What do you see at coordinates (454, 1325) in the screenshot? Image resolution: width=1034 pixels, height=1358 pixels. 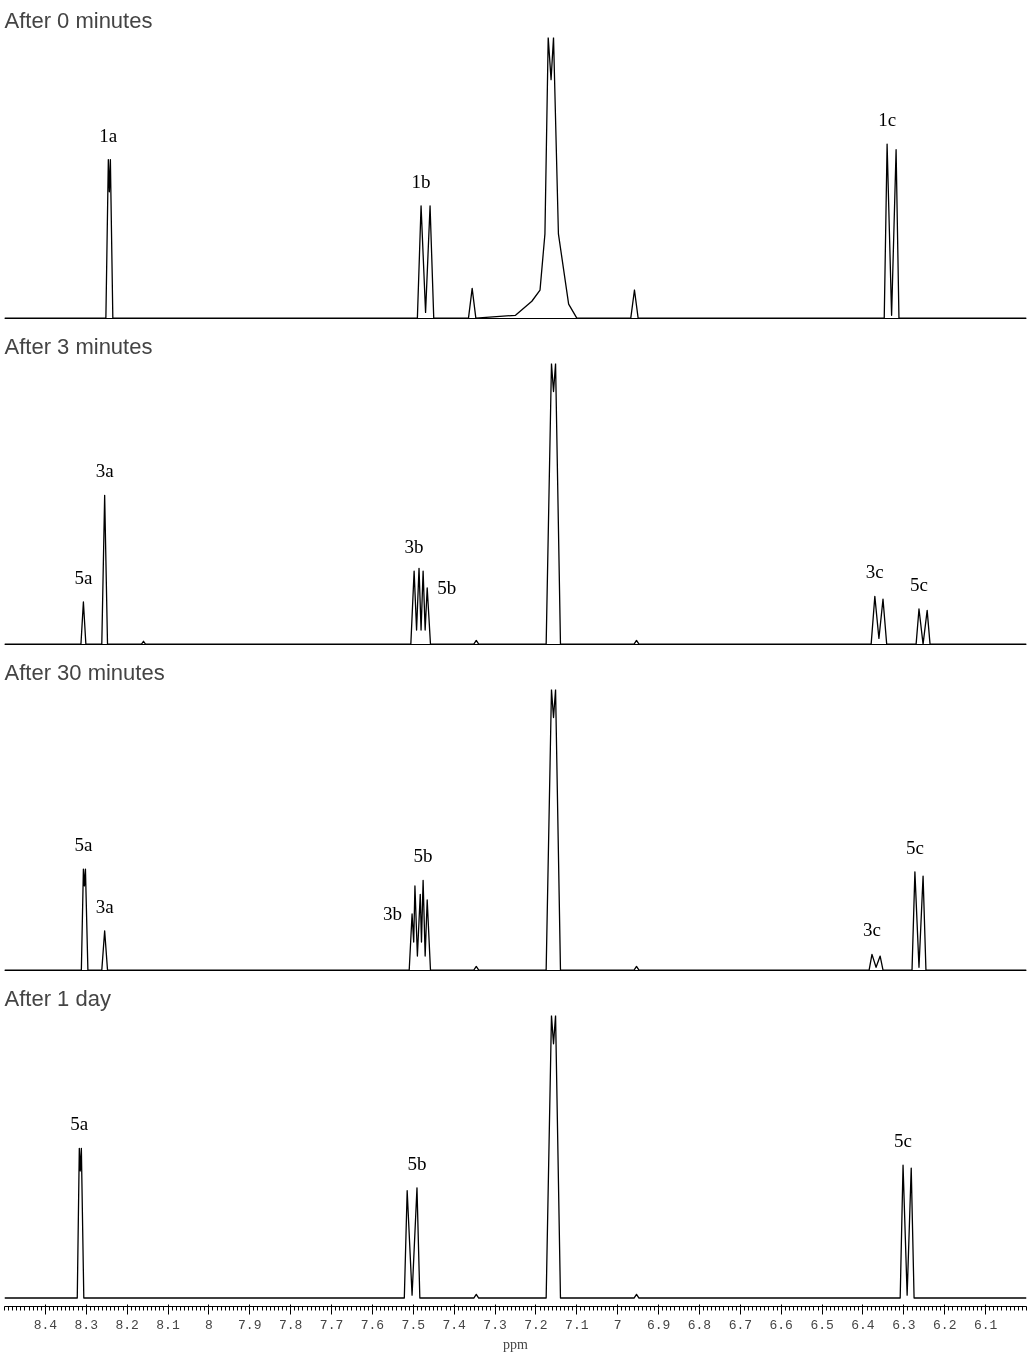 I see `x-tick-label: 7.4` at bounding box center [454, 1325].